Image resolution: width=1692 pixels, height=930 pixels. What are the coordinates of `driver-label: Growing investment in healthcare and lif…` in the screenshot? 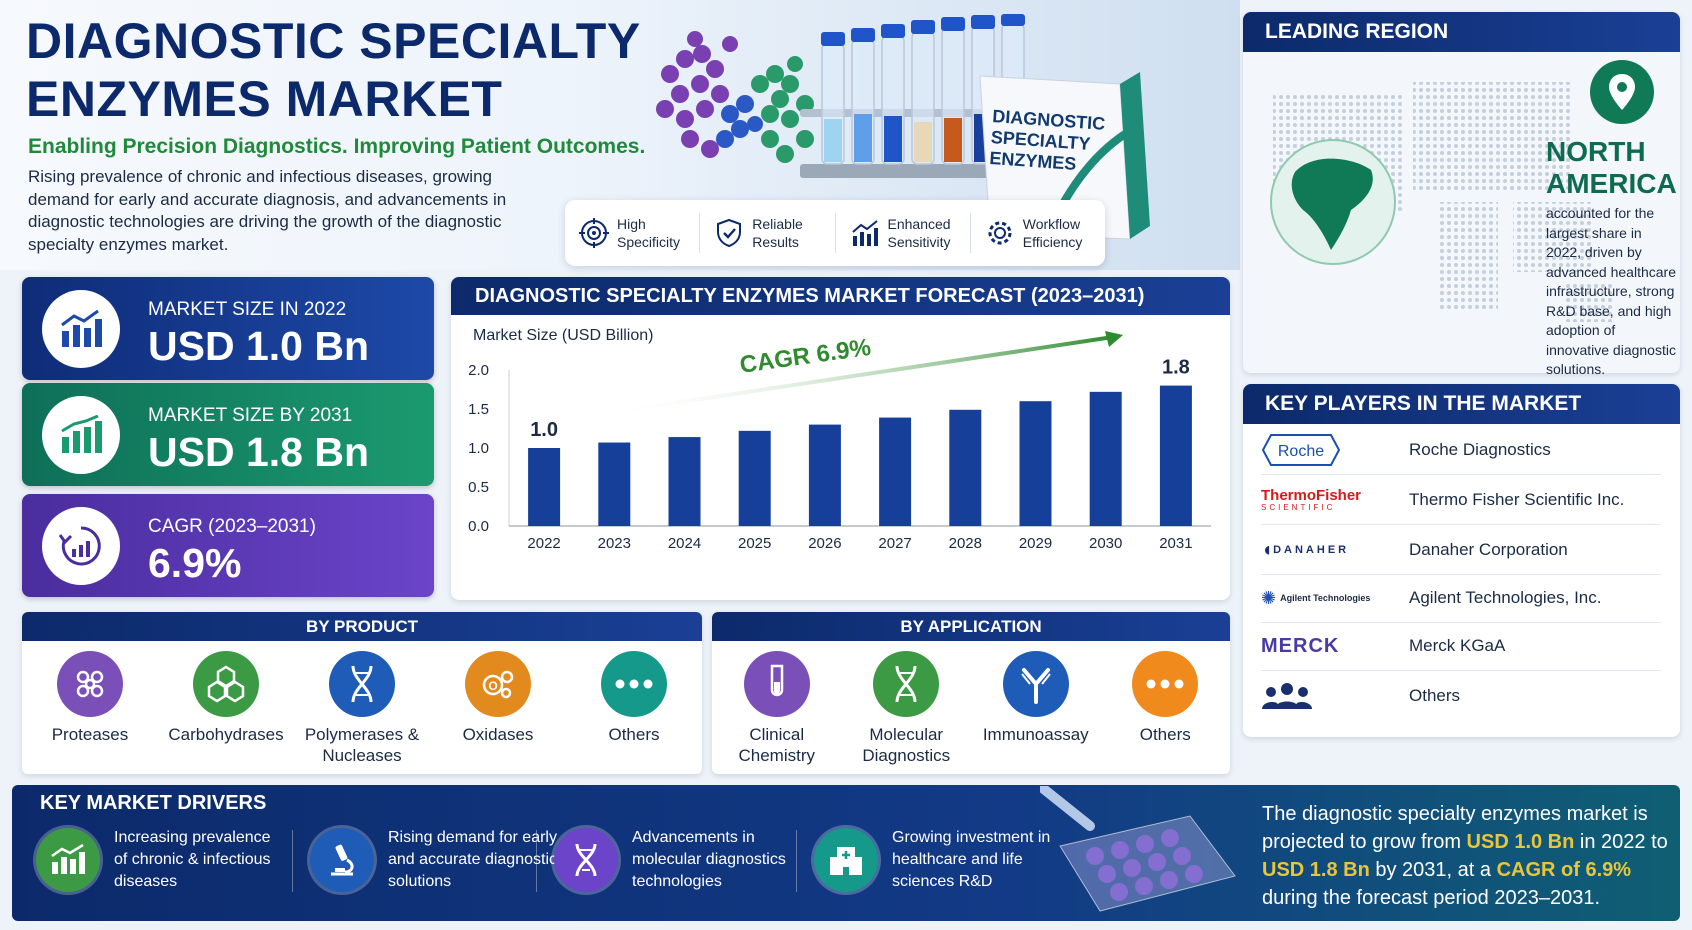 It's located at (971, 859).